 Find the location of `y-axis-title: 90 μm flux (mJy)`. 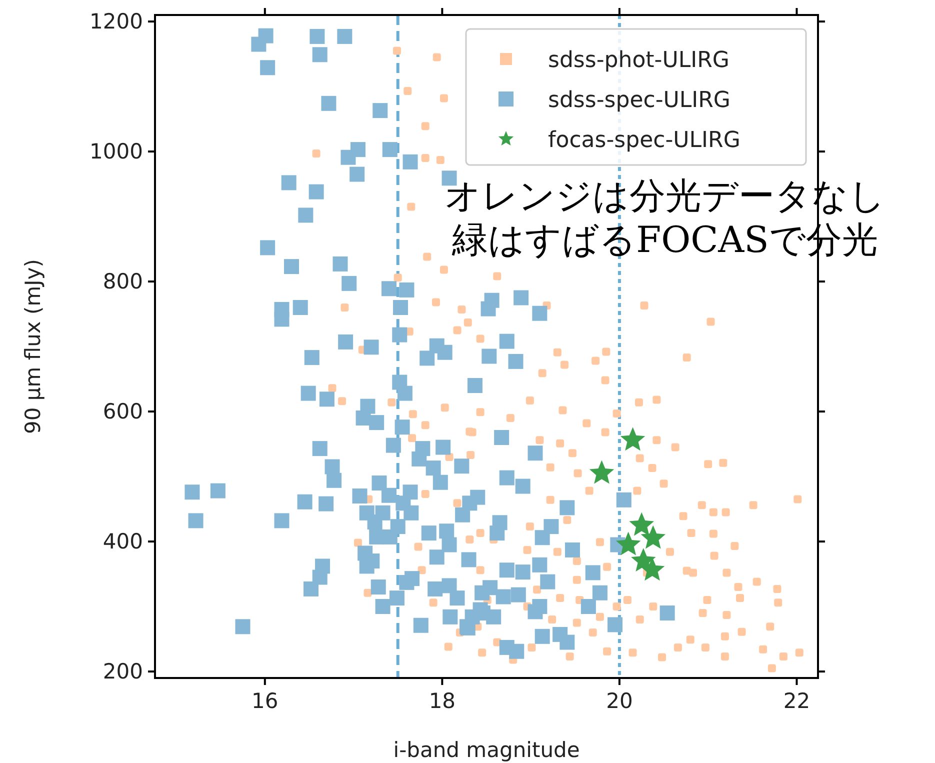

y-axis-title: 90 μm flux (mJy) is located at coordinates (33, 346).